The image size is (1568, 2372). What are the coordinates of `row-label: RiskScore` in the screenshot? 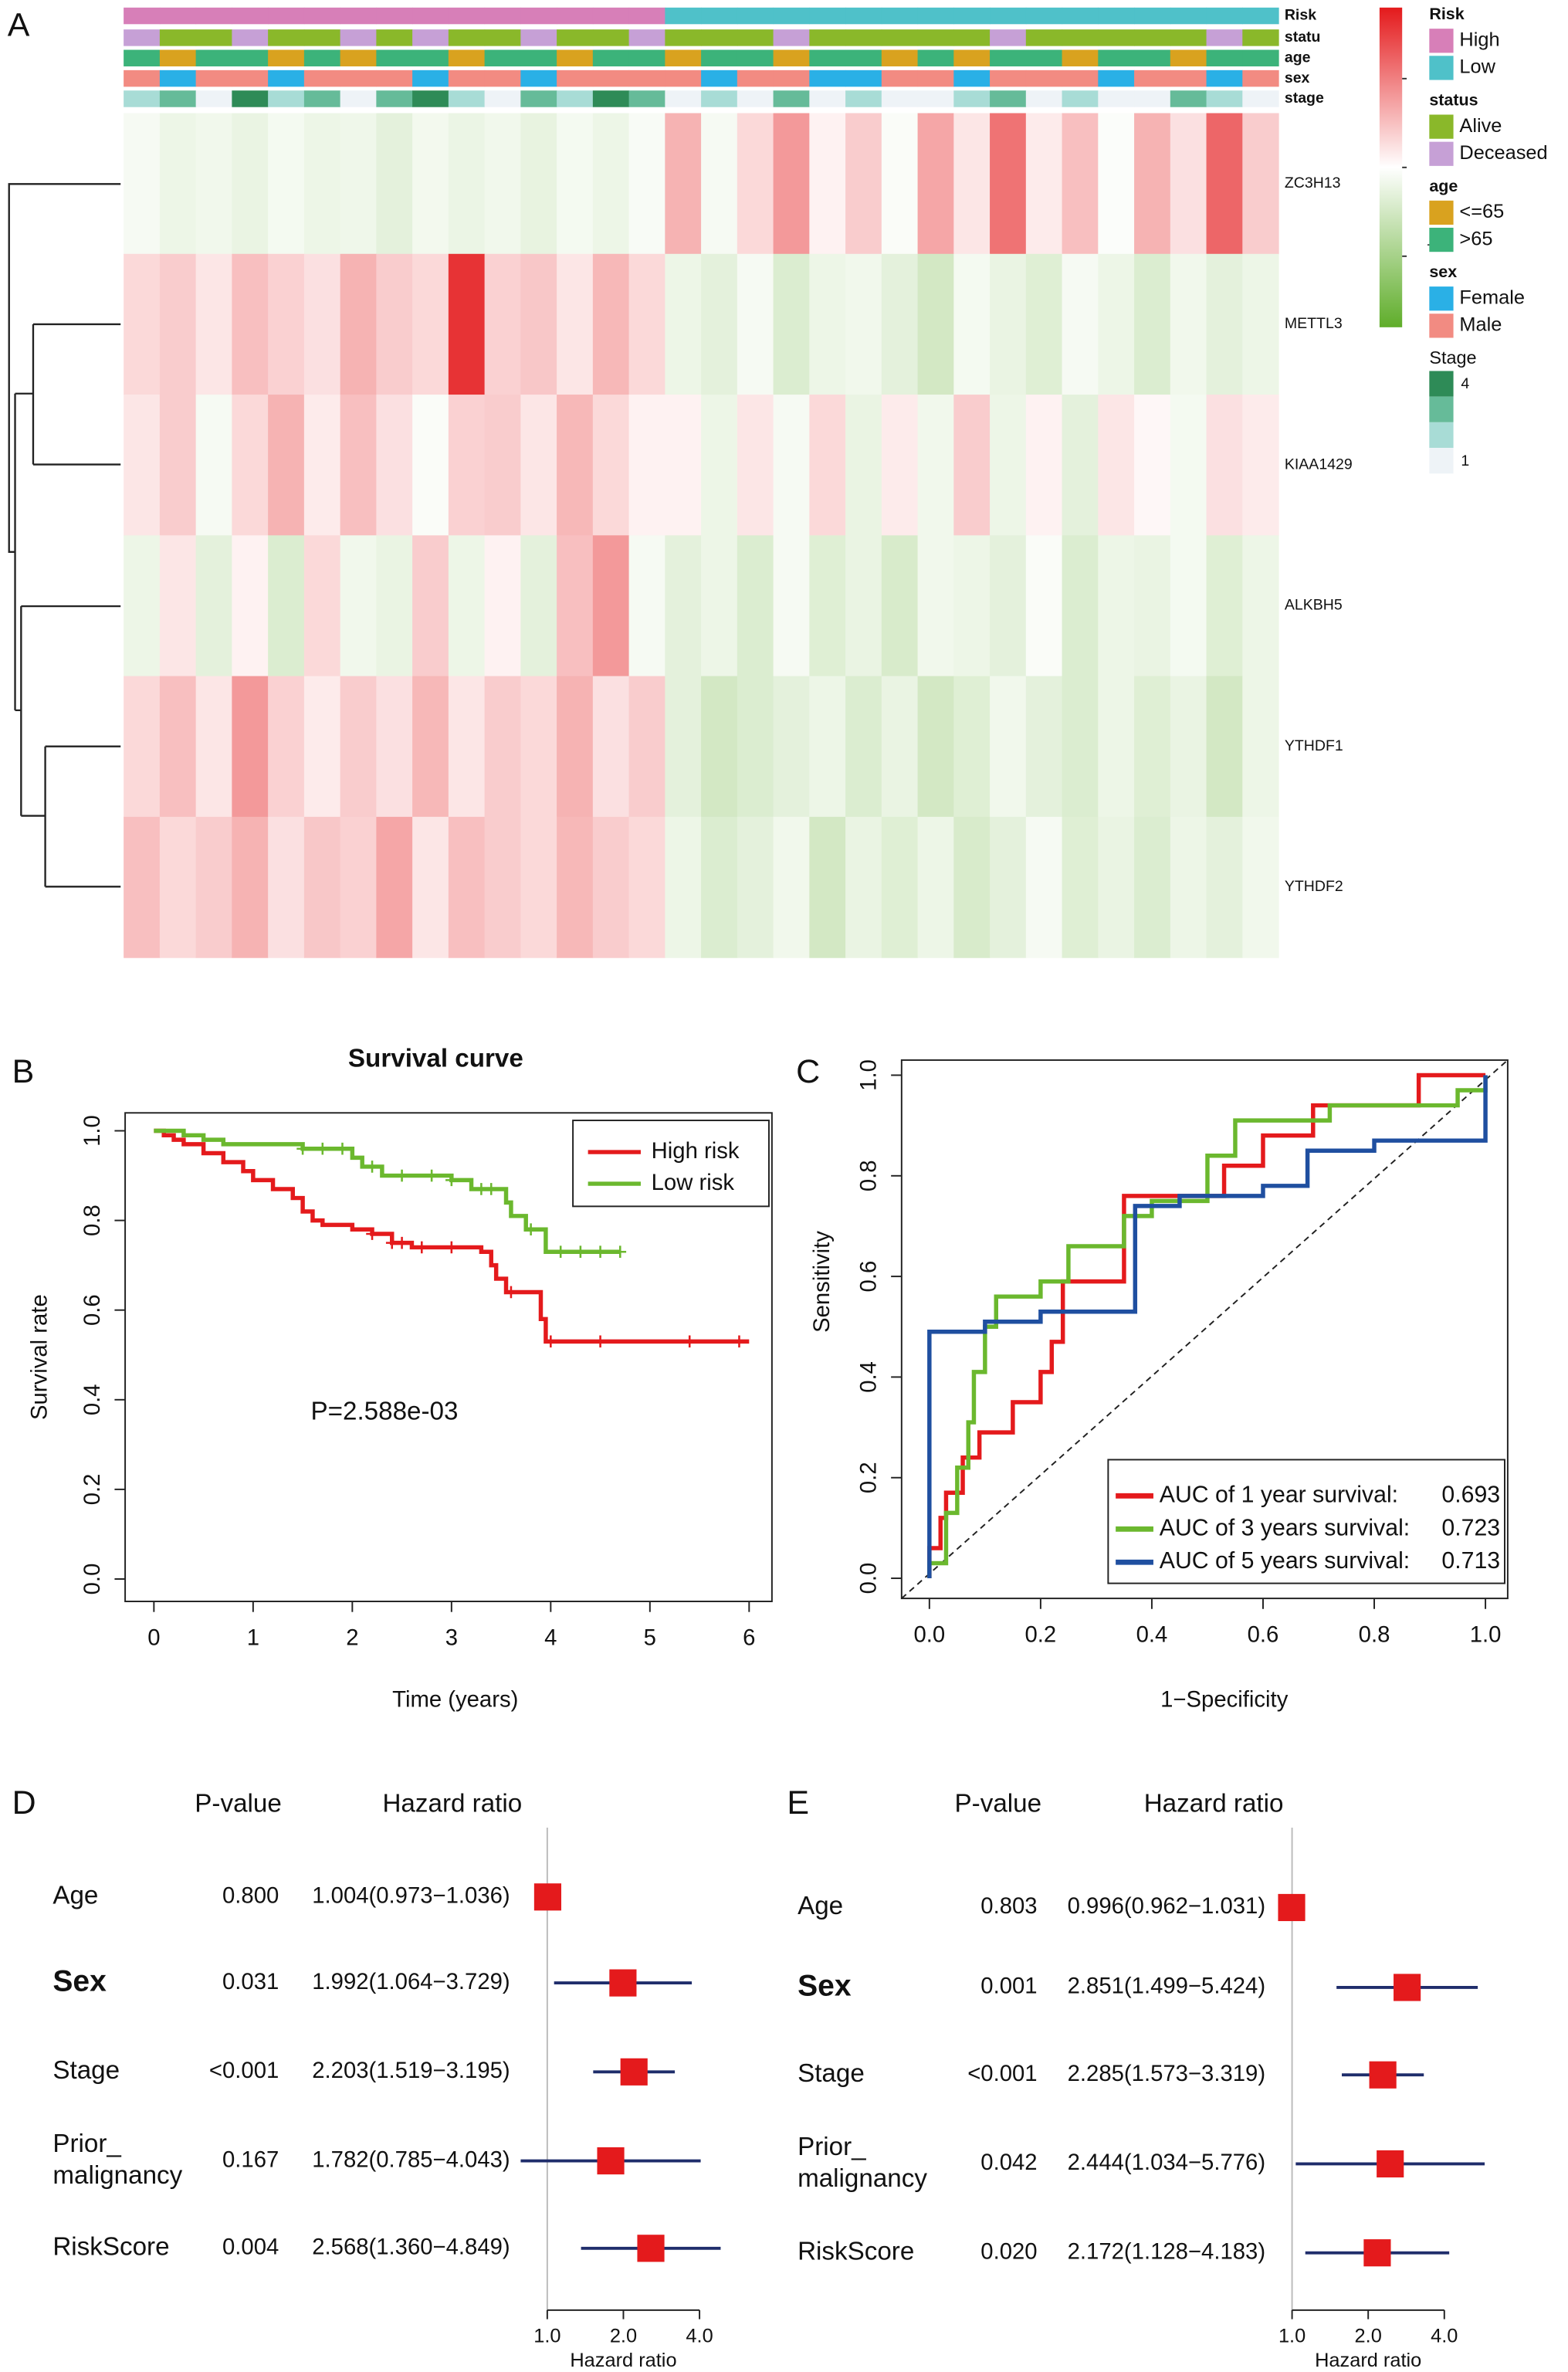 It's located at (856, 2251).